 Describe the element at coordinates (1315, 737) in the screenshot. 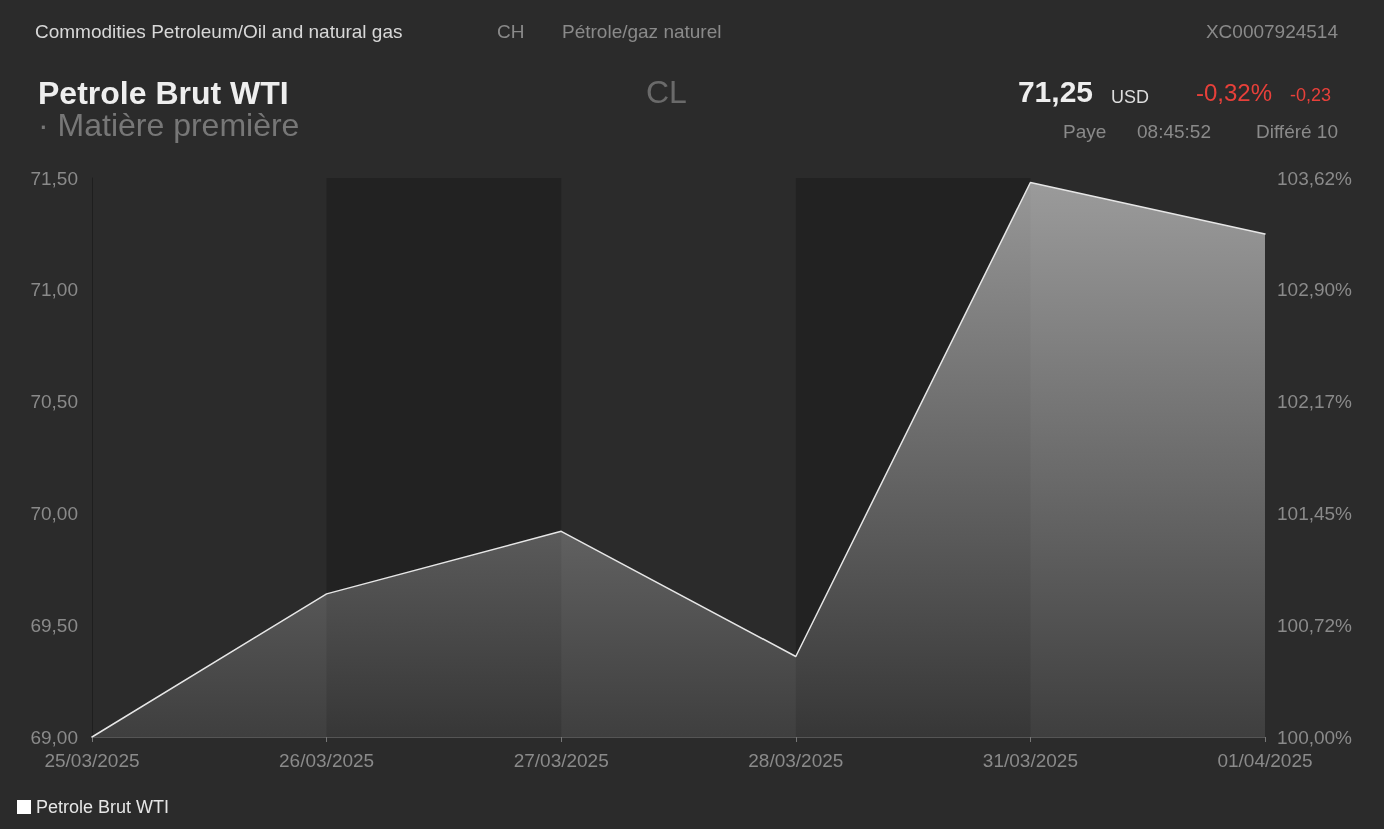

I see `y2-tick-label: 100,00%` at that location.